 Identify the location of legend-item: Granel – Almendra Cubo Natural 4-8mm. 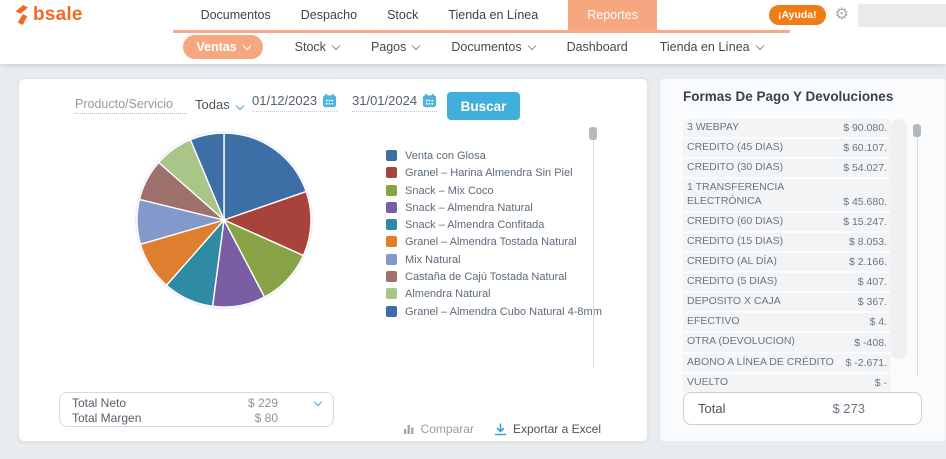
(503, 312).